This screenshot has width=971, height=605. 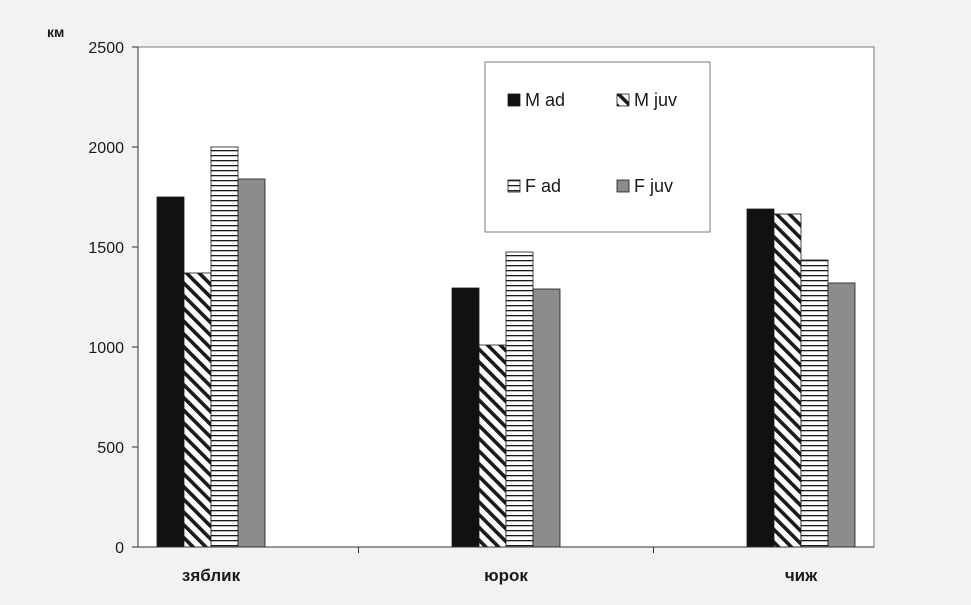 What do you see at coordinates (545, 100) in the screenshot?
I see `legend-label: M ad` at bounding box center [545, 100].